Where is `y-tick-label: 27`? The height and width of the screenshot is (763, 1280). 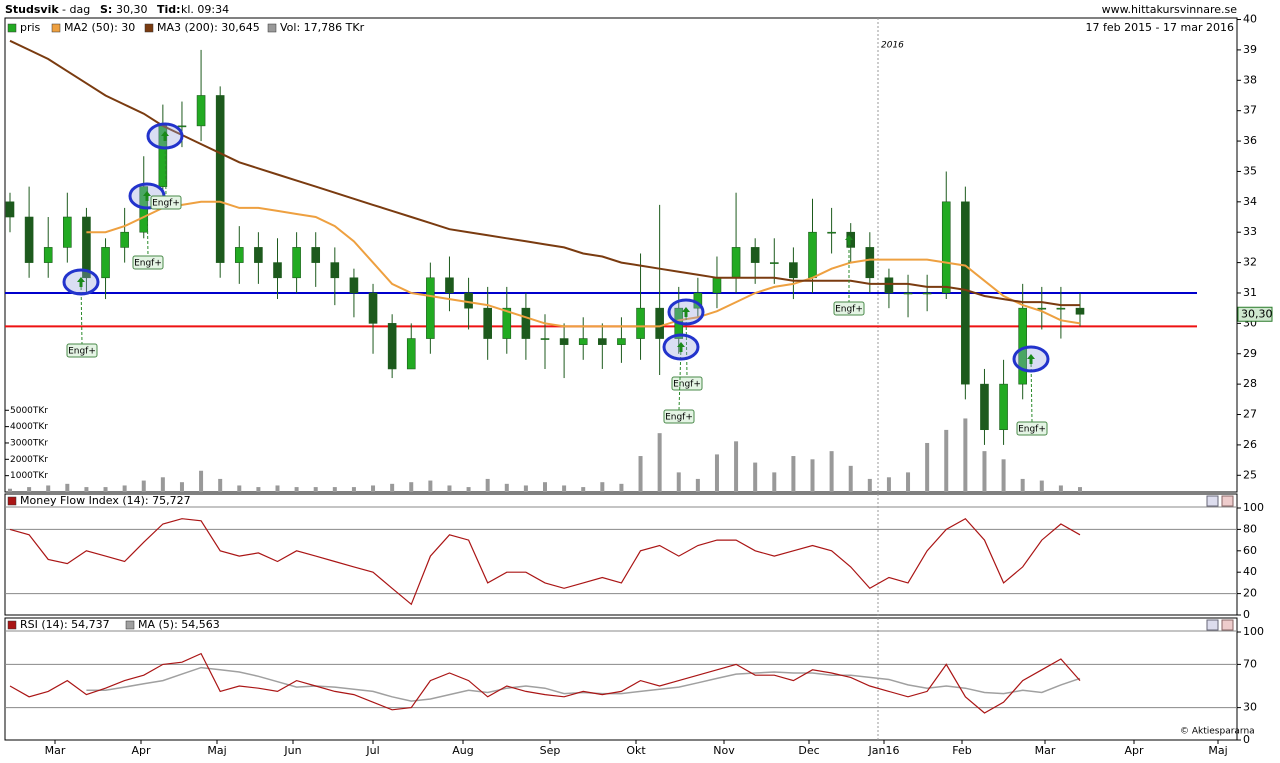
y-tick-label: 27 is located at coordinates (1250, 414).